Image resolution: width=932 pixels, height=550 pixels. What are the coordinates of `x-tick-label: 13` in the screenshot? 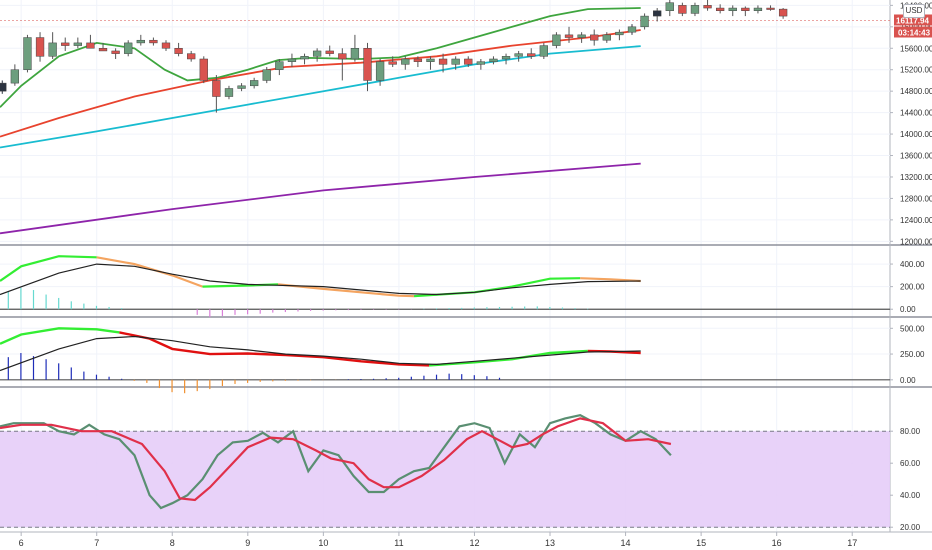 It's located at (550, 543).